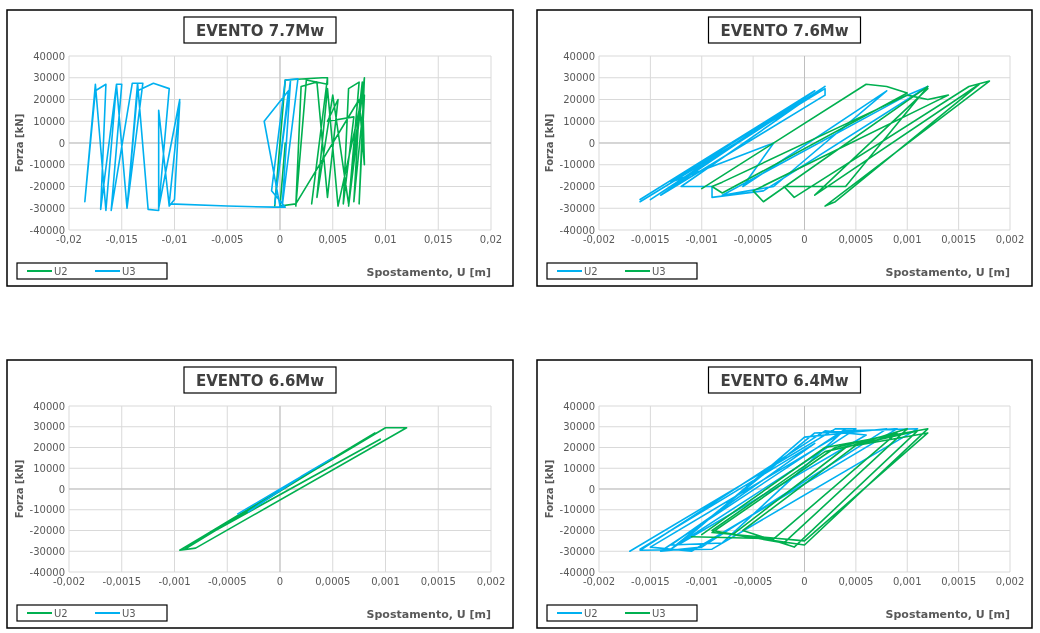 The width and height of the screenshot is (1040, 633). Describe the element at coordinates (784, 381) in the screenshot. I see `chart-title: EVENTO 6.4Mw` at that location.